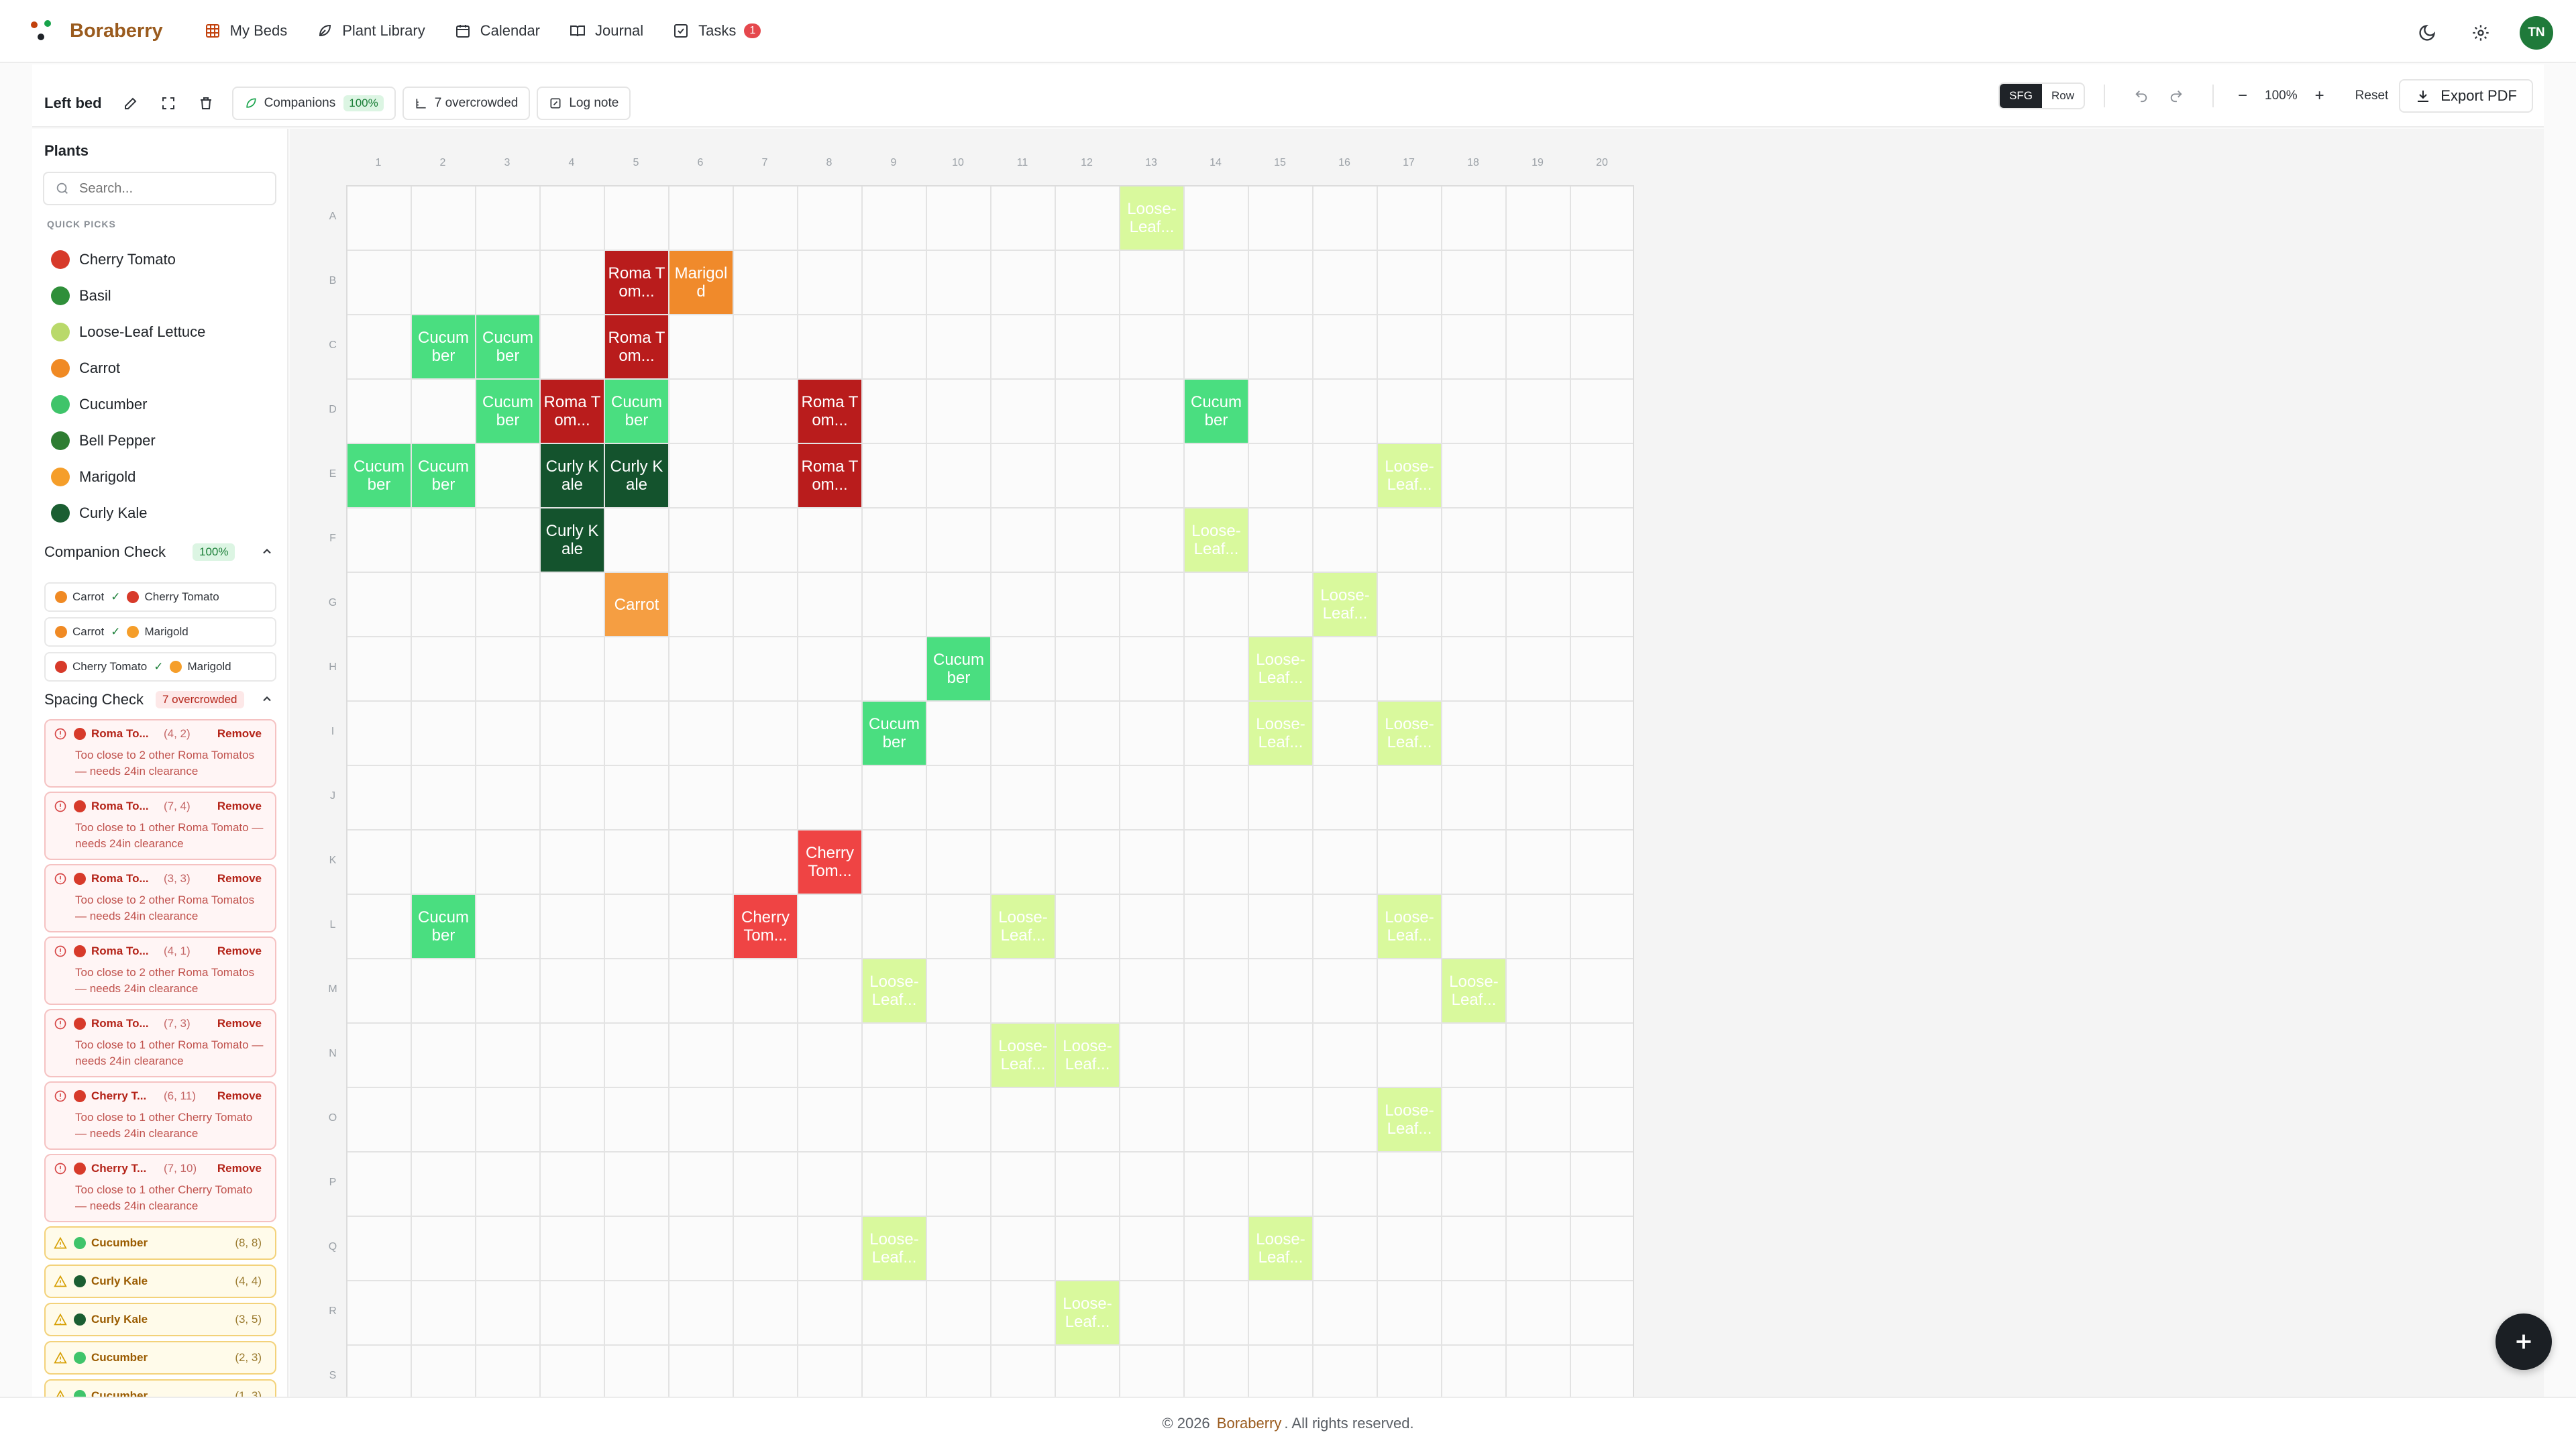 This screenshot has width=2576, height=1449. What do you see at coordinates (160, 597) in the screenshot?
I see `companion-pair: Carrot ✓ Cherry Tomato` at bounding box center [160, 597].